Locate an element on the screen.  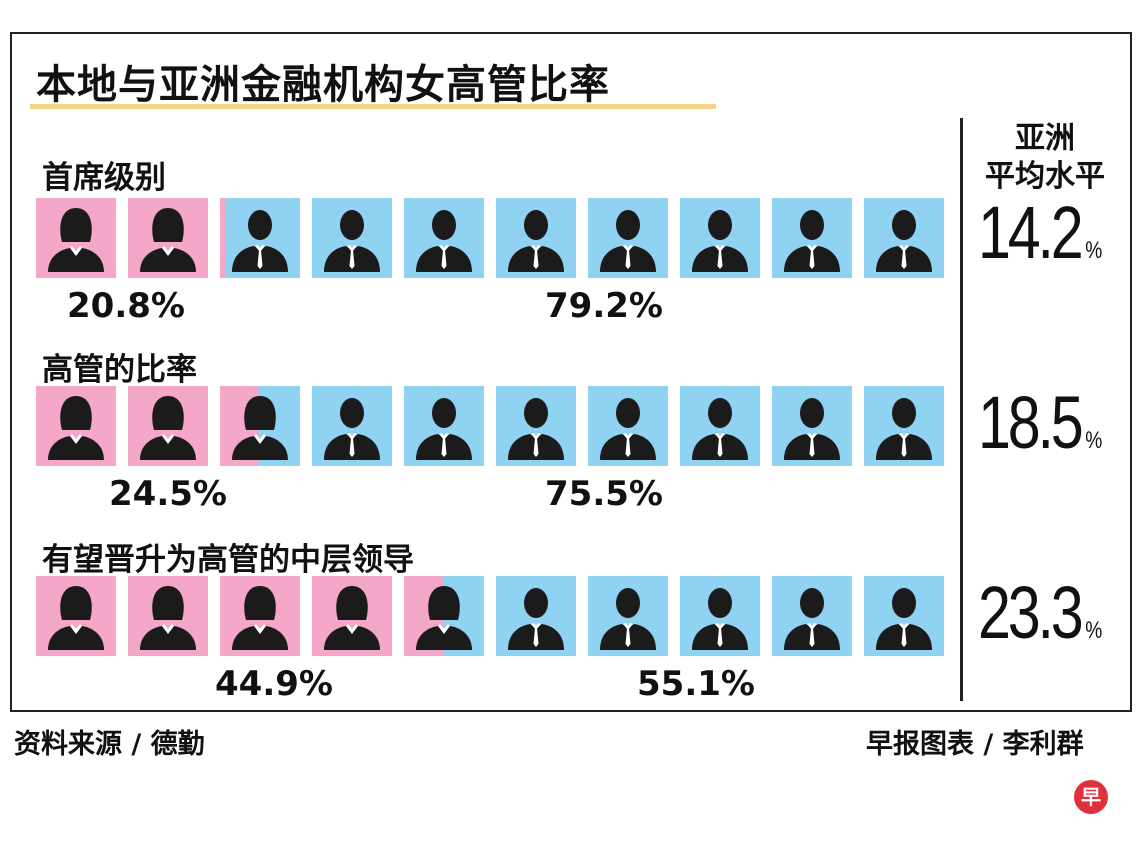
asia-avg-midlevel: 23.3% is located at coordinates (1040, 612).